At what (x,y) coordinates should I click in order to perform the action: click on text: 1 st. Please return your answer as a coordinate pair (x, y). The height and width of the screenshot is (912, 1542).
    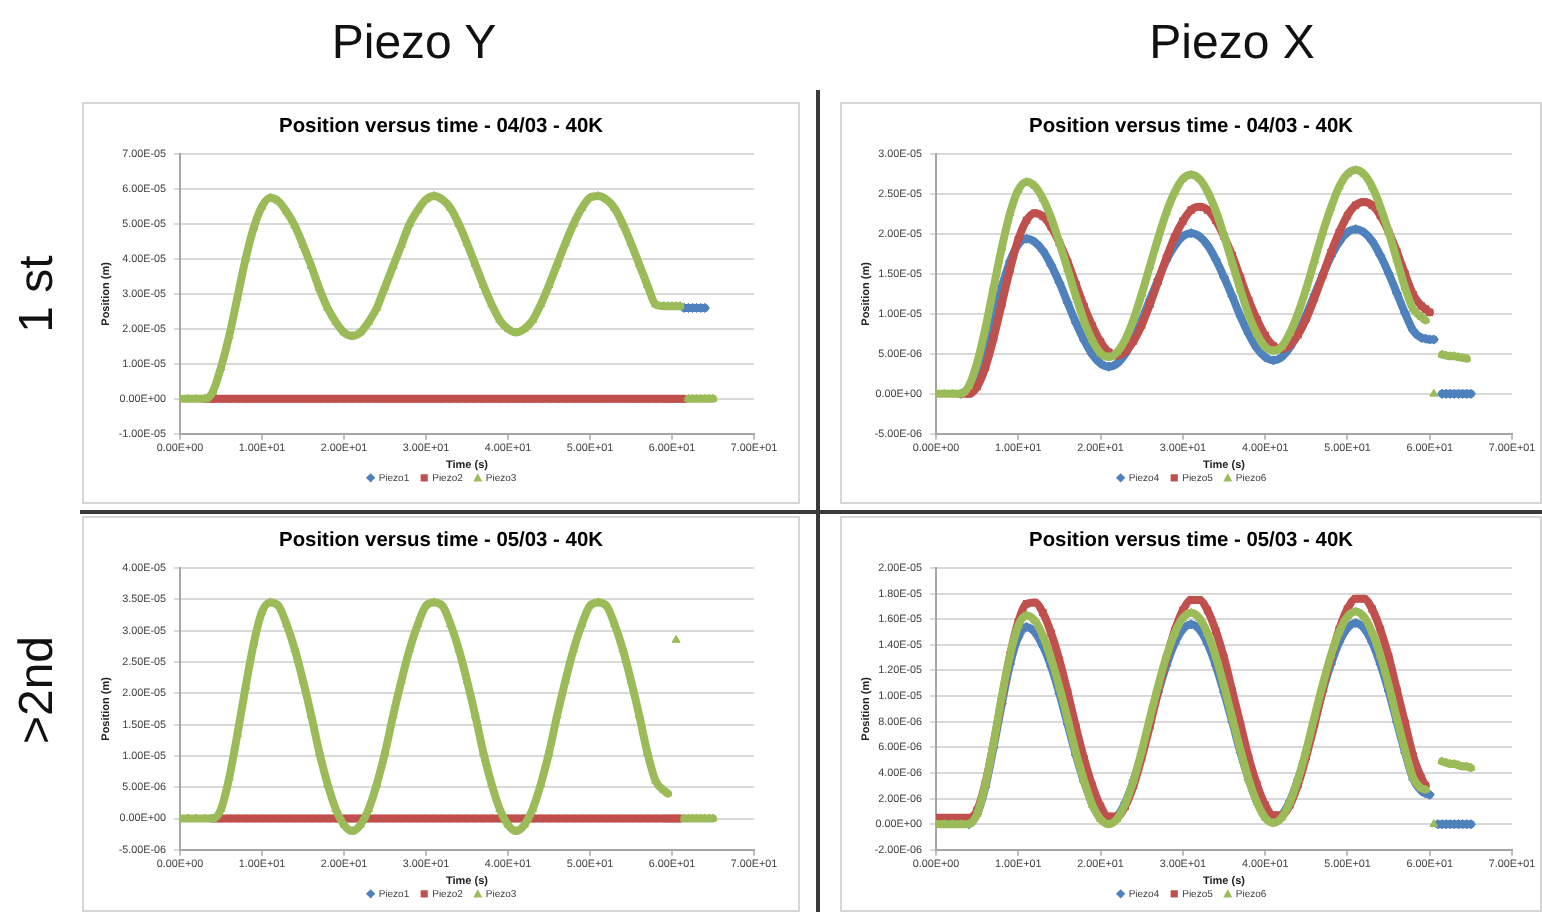
    Looking at the image, I should click on (37, 294).